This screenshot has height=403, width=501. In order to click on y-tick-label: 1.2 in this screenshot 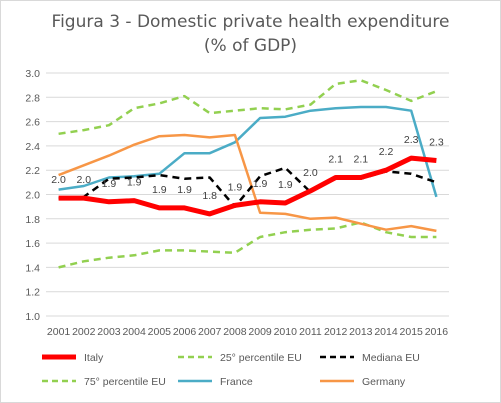, I will do `click(32, 293)`.